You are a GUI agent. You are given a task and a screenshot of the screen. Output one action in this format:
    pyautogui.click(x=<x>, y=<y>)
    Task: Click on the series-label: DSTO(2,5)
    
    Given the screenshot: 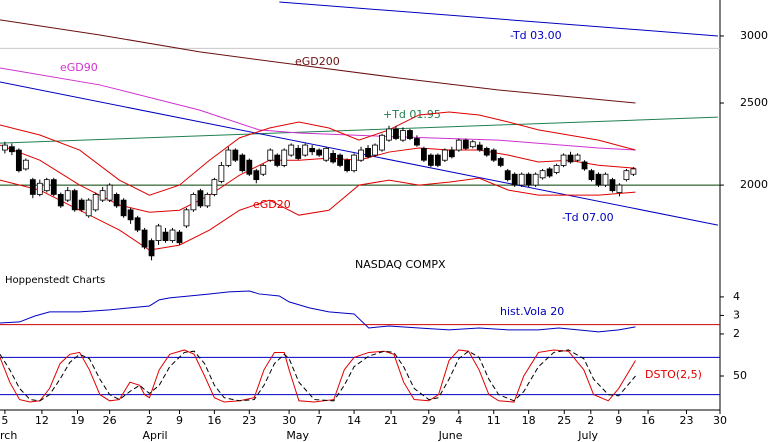 What is the action you would take?
    pyautogui.click(x=673, y=374)
    